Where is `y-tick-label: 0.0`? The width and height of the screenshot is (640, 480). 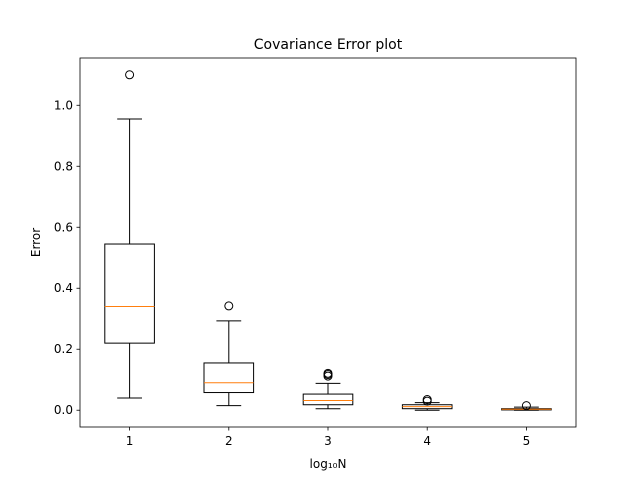
y-tick-label: 0.0 is located at coordinates (63, 410).